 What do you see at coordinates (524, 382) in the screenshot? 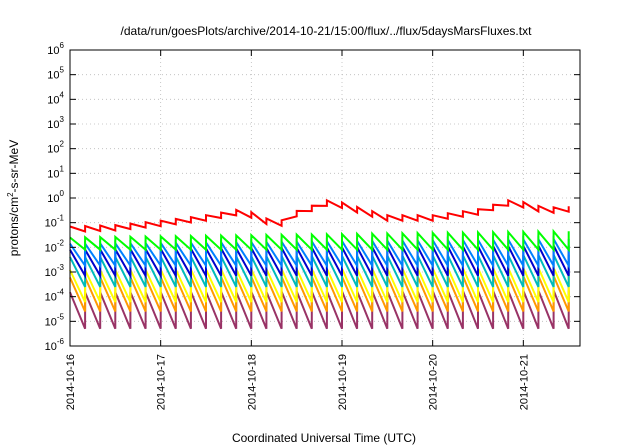
I see `x-tick-label: 2014-10-21` at bounding box center [524, 382].